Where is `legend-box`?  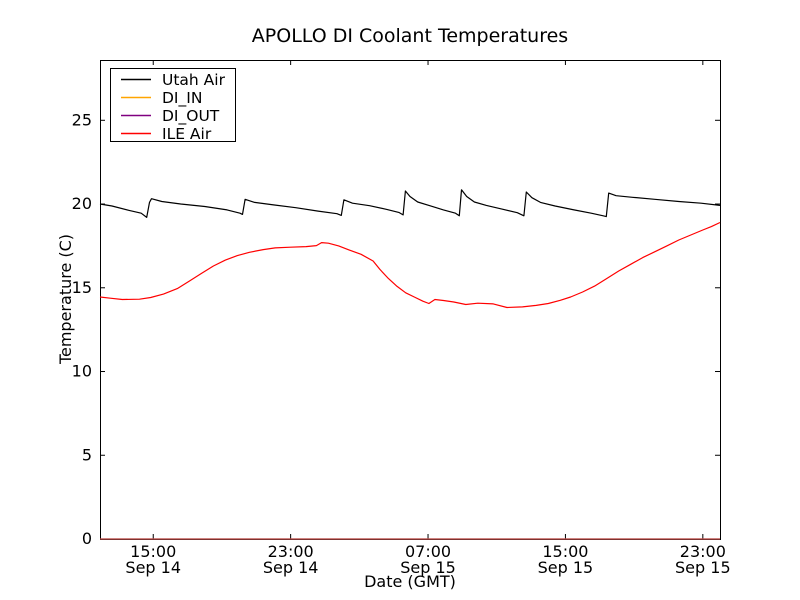
legend-box is located at coordinates (173, 105).